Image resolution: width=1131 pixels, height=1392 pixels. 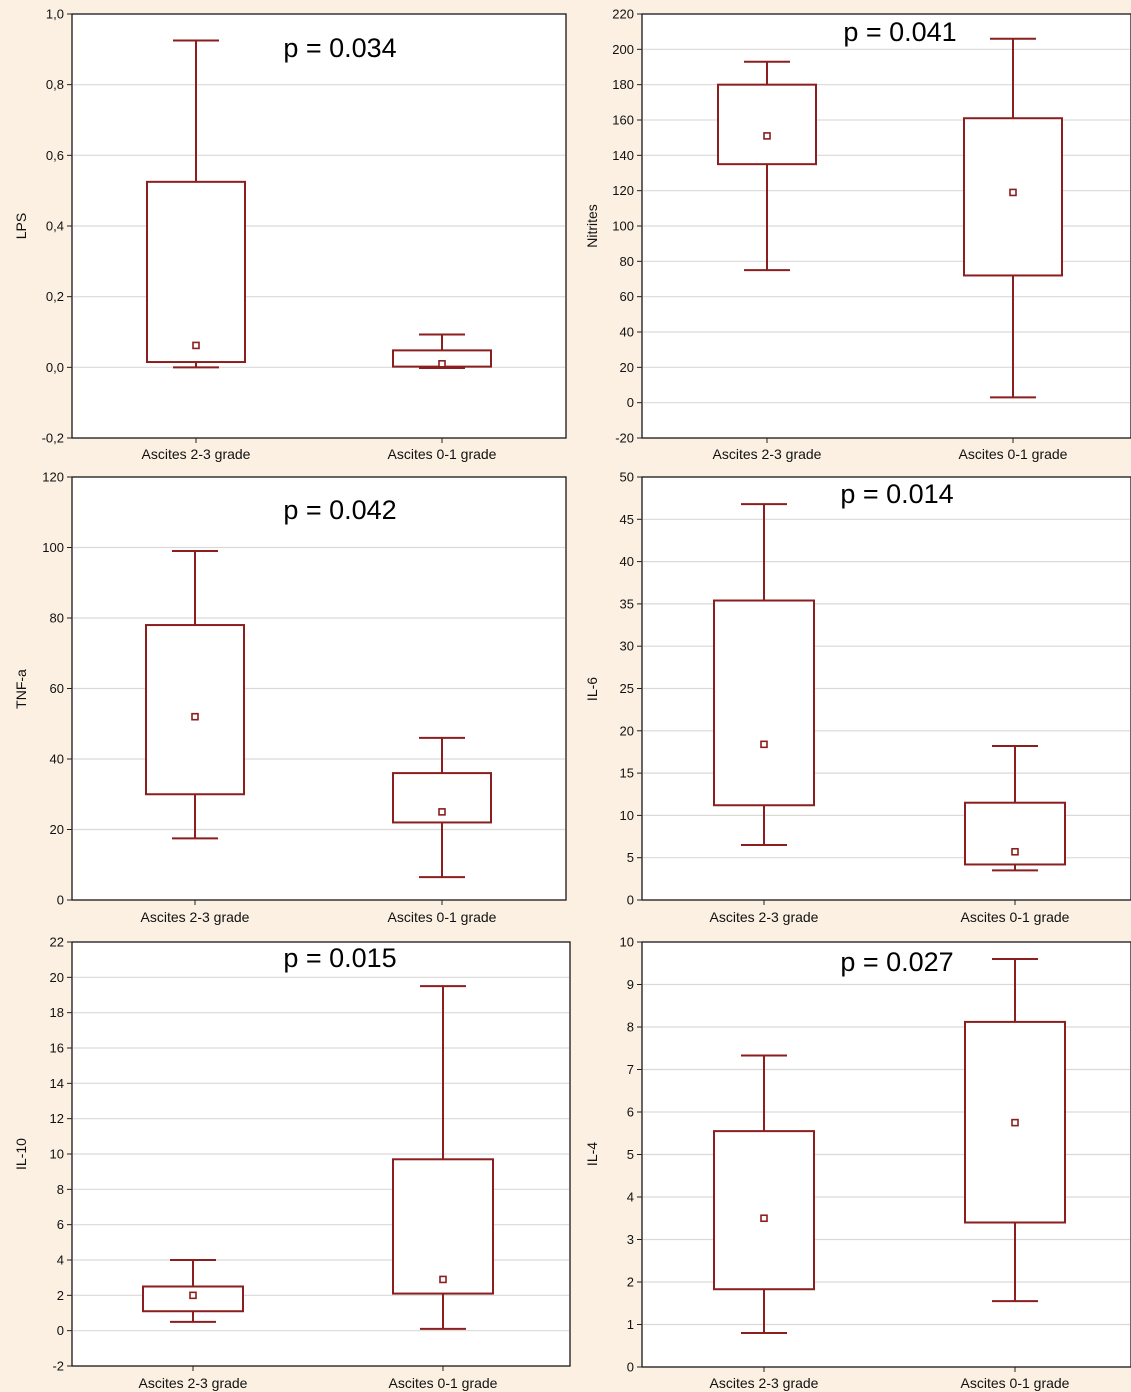 What do you see at coordinates (58, 1366) in the screenshot?
I see `y-tick-label: -2` at bounding box center [58, 1366].